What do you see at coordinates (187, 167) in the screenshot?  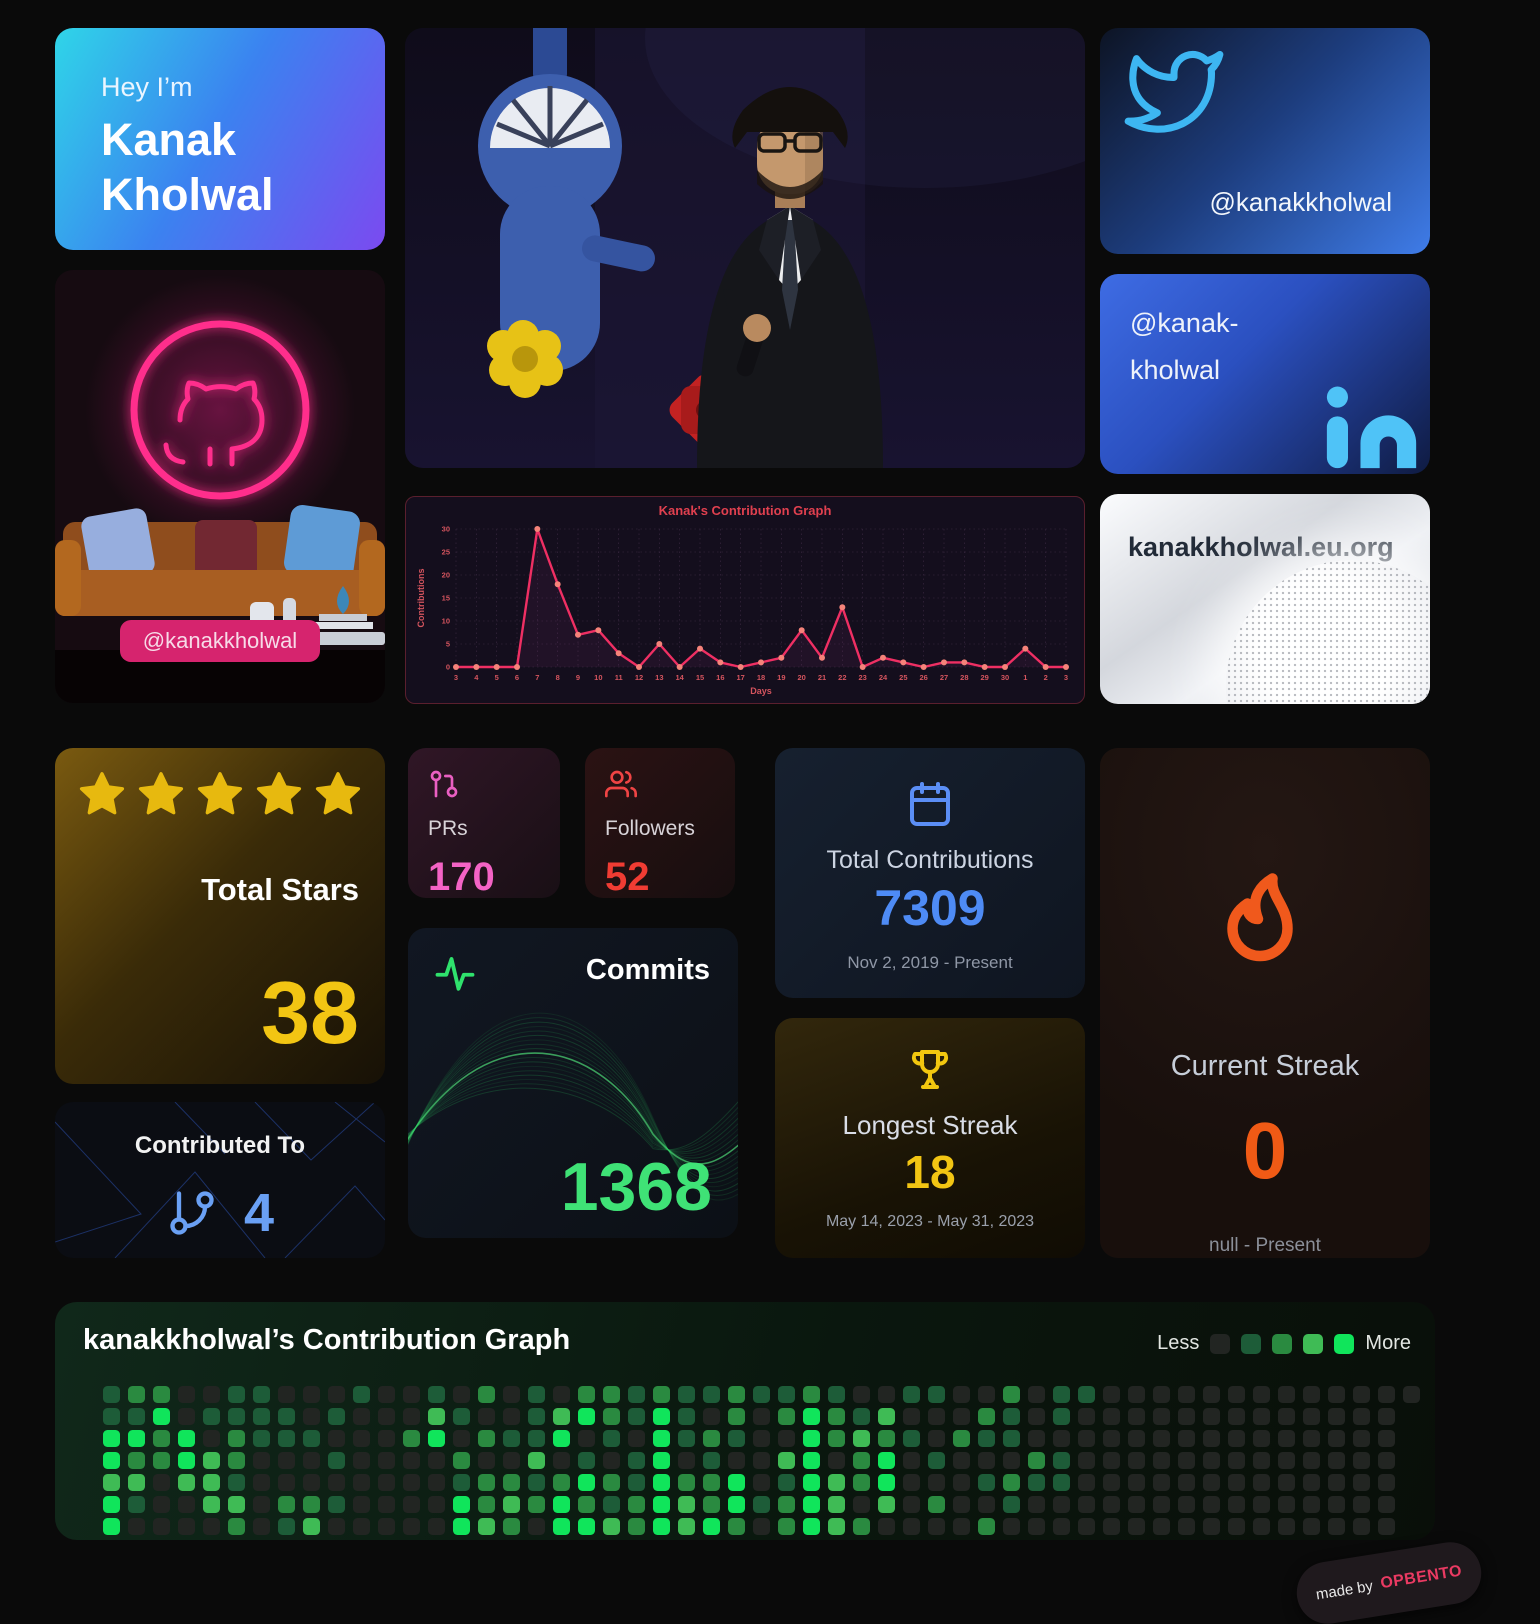 I see `profile-name: Kanak Kholwal` at bounding box center [187, 167].